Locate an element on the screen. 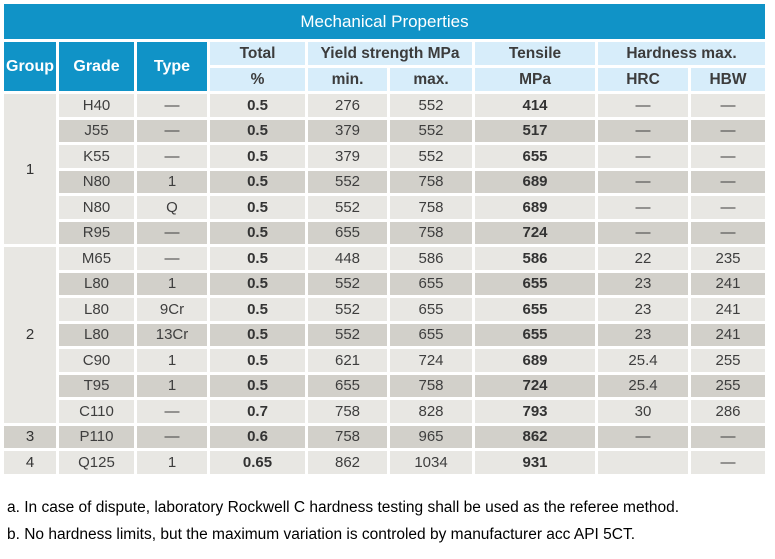 Image resolution: width=775 pixels, height=559 pixels. cell-grade: C110 is located at coordinates (96, 411).